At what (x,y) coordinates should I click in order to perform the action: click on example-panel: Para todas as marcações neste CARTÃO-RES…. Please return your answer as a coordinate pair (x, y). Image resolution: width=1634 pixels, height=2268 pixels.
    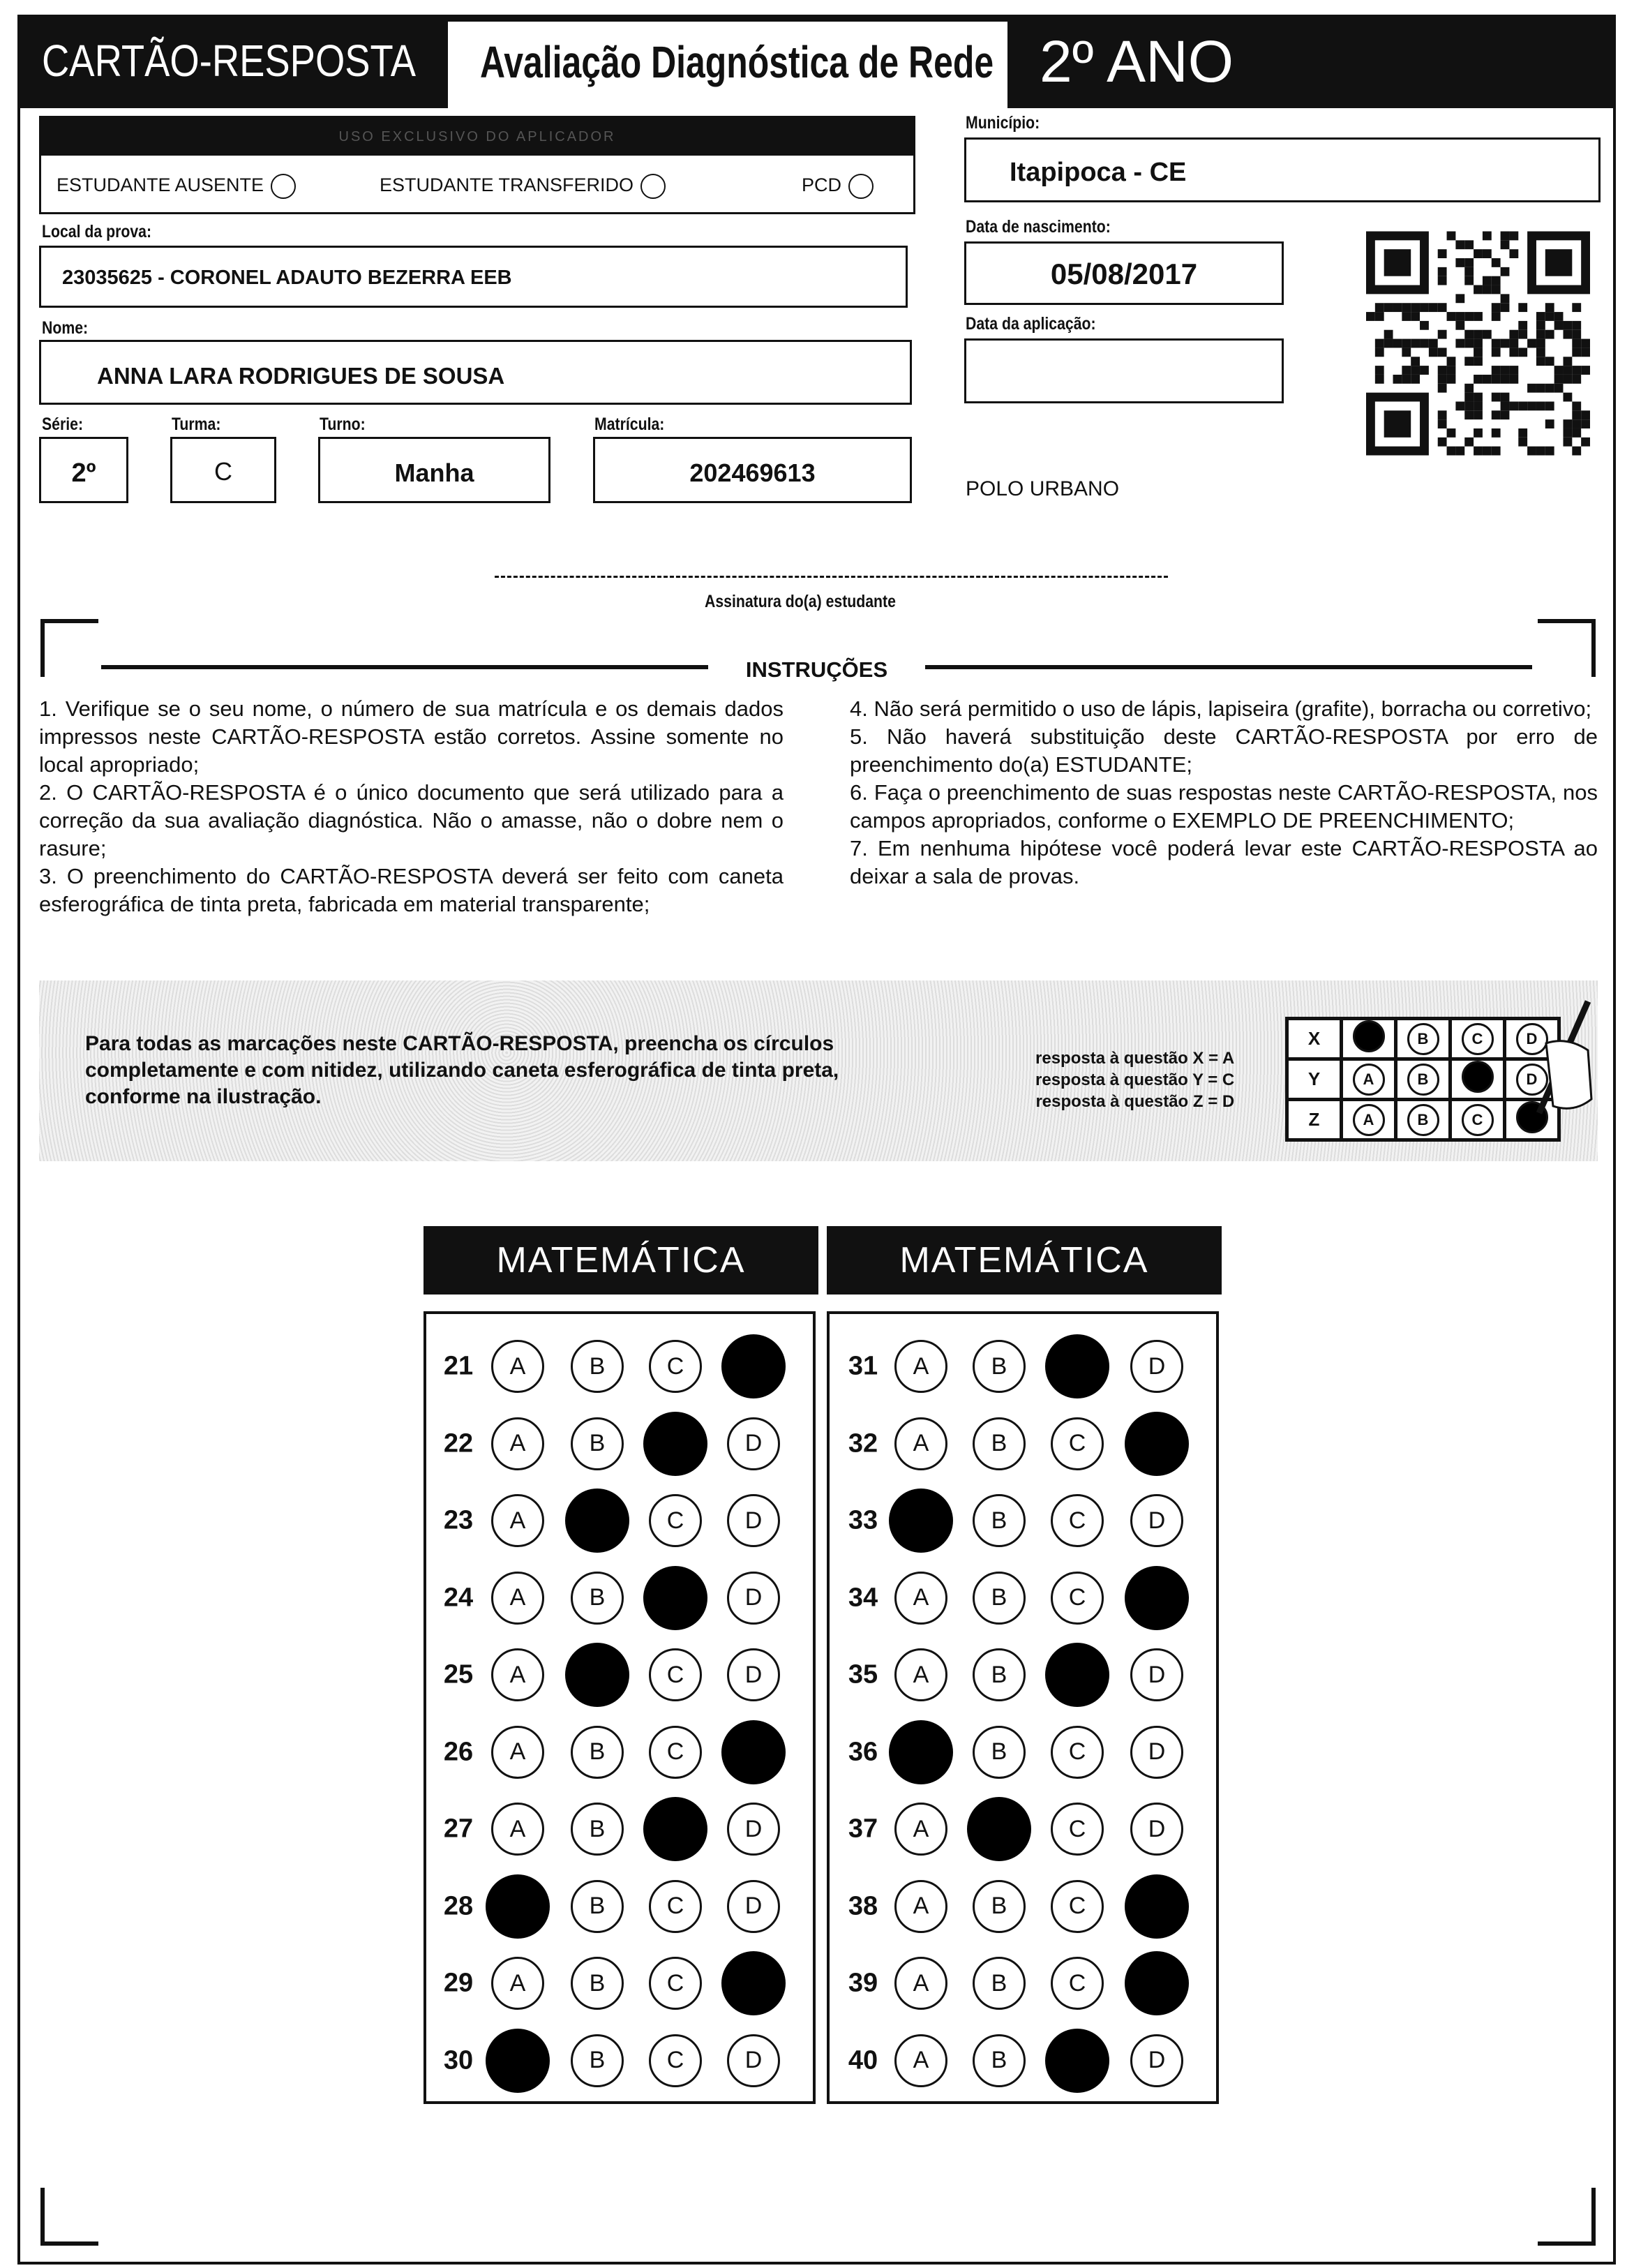
    Looking at the image, I should click on (818, 1070).